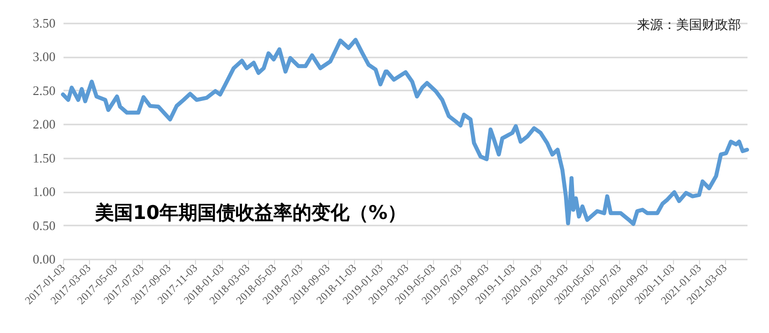 The image size is (769, 333). Describe the element at coordinates (44, 23) in the screenshot. I see `y-tick-label: 3.50` at that location.